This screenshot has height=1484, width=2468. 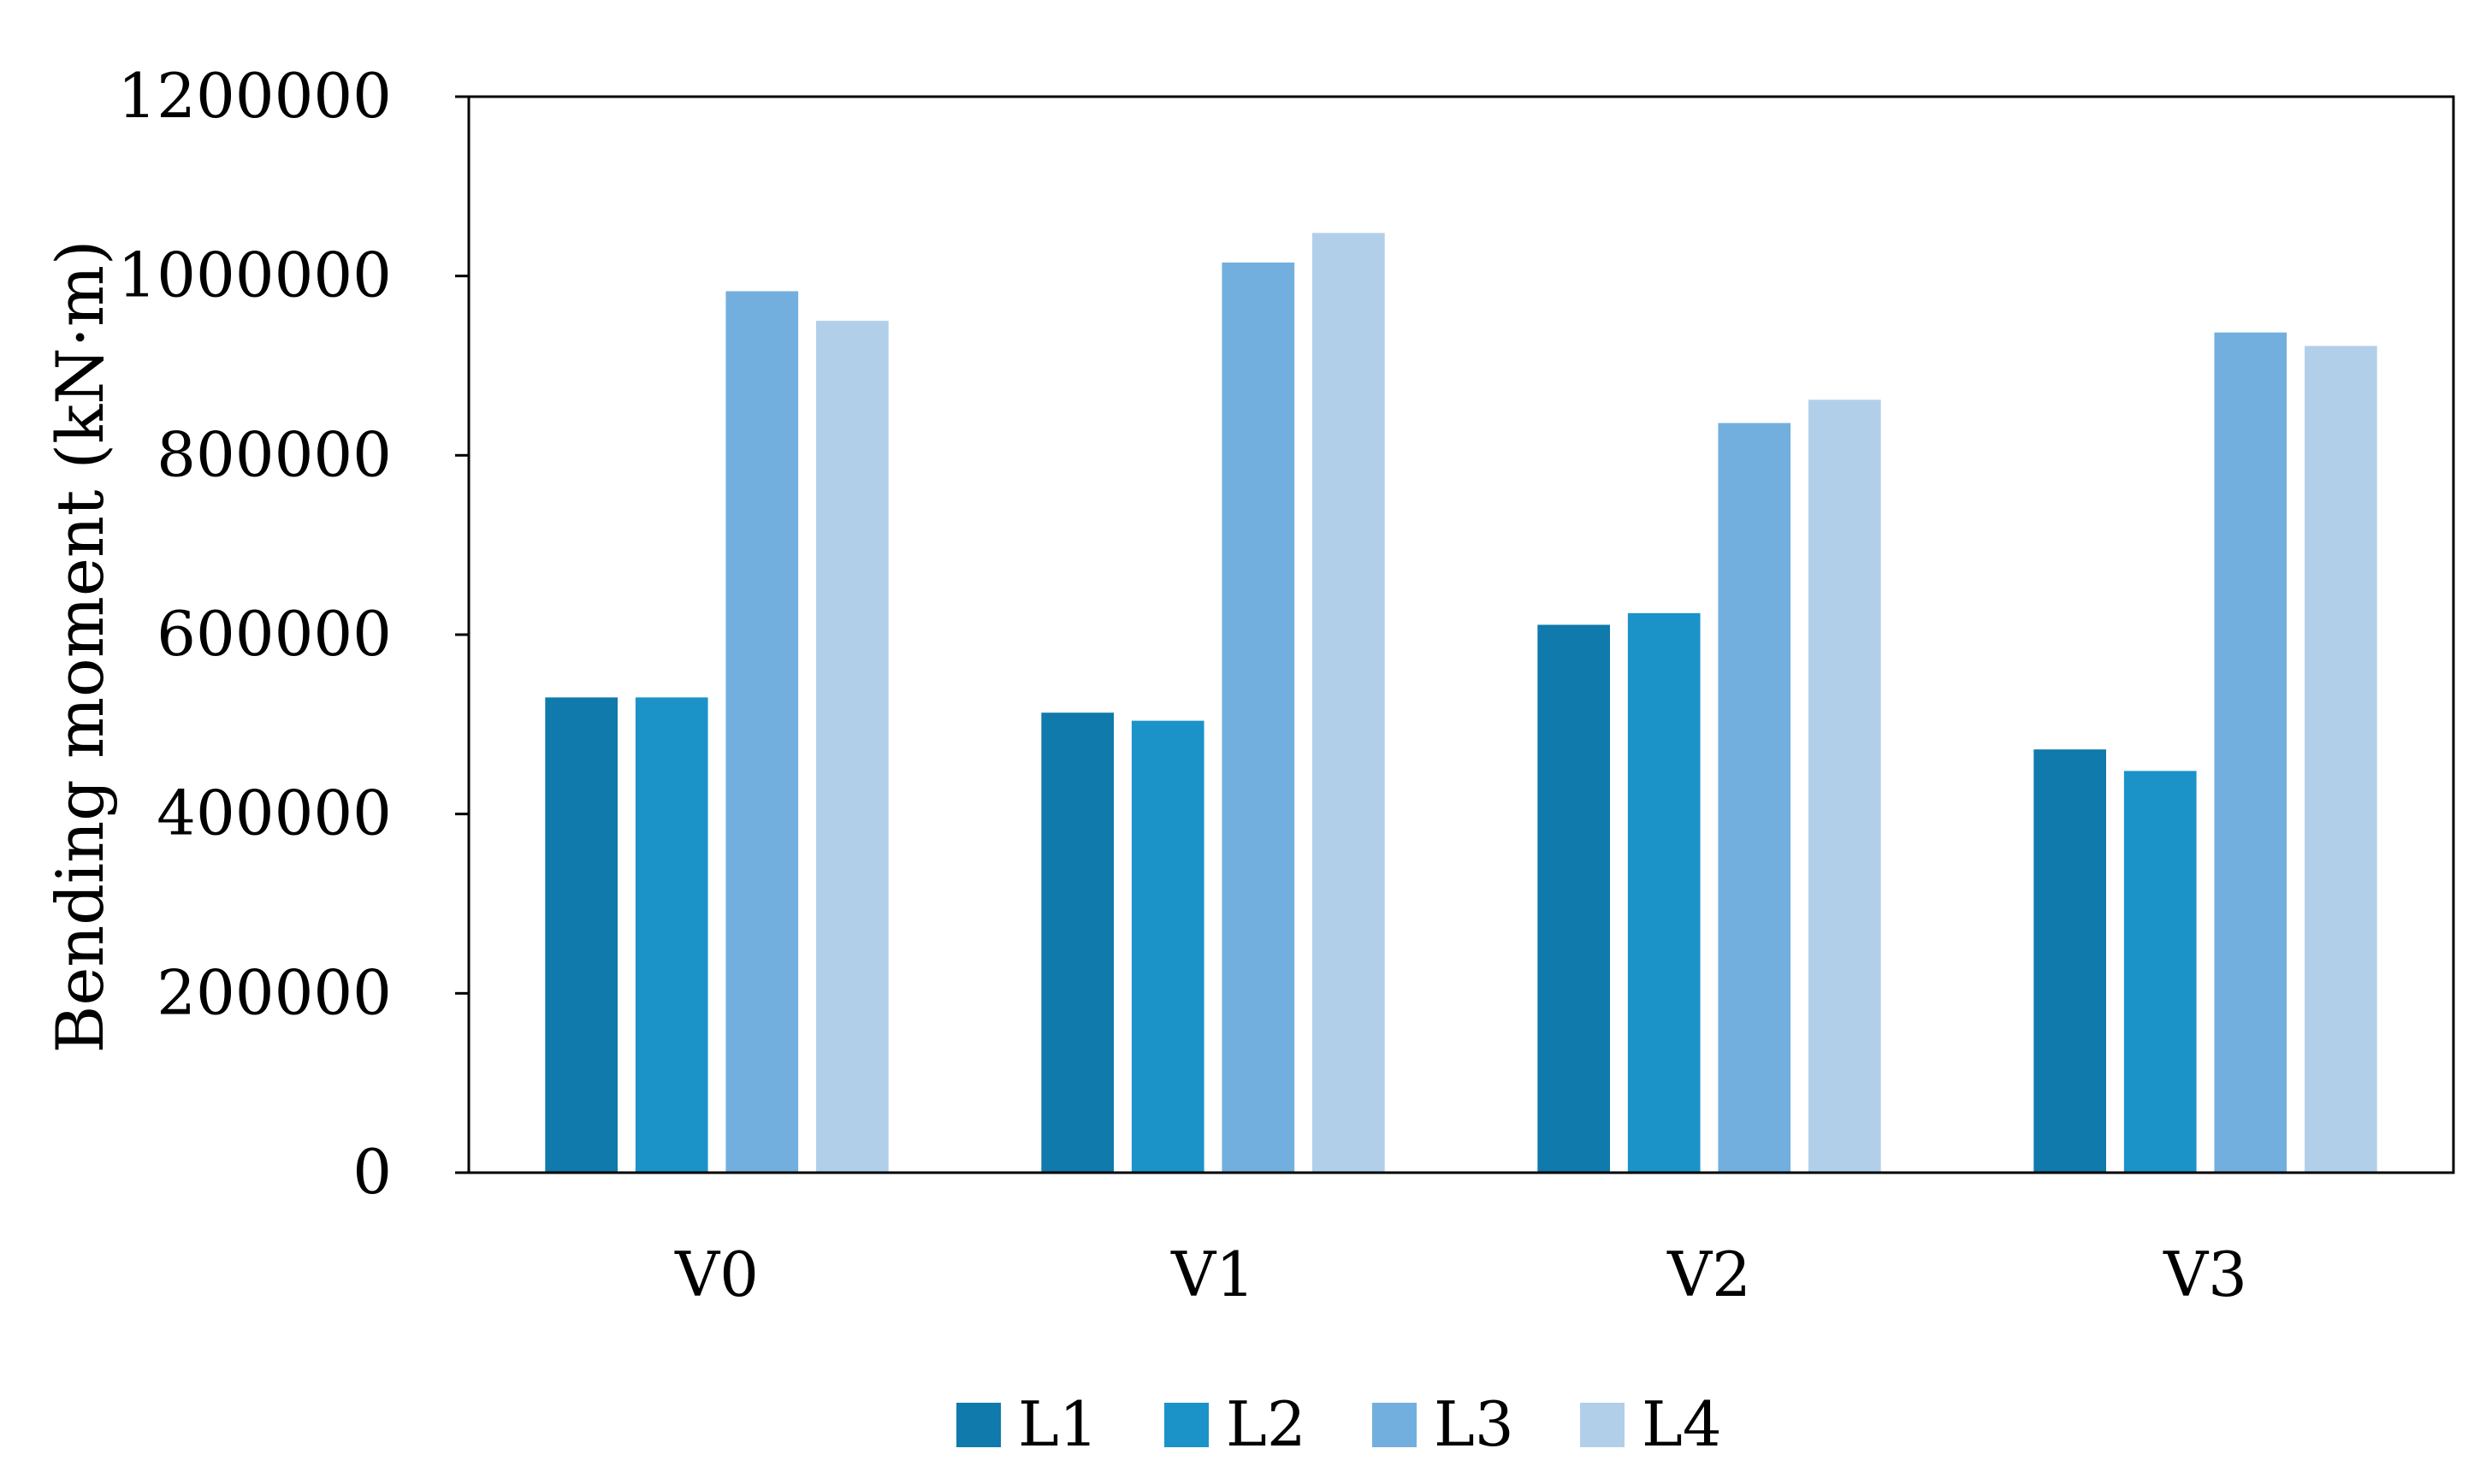 I want to click on y-tick-label: 800000, so click(x=274, y=454).